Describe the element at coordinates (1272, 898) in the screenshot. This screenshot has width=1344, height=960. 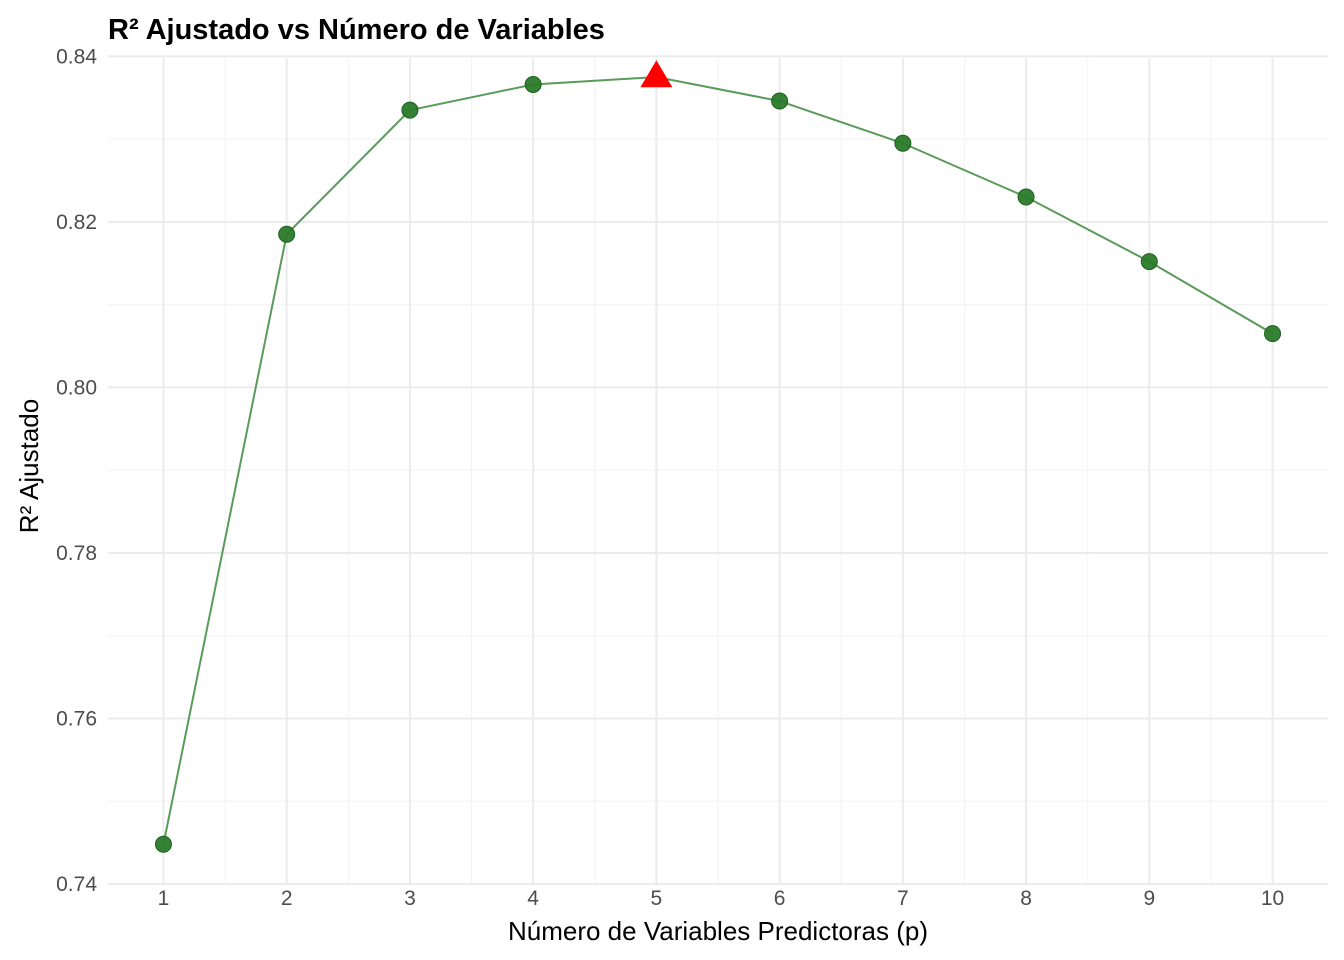
I see `x-tick-label: 10` at that location.